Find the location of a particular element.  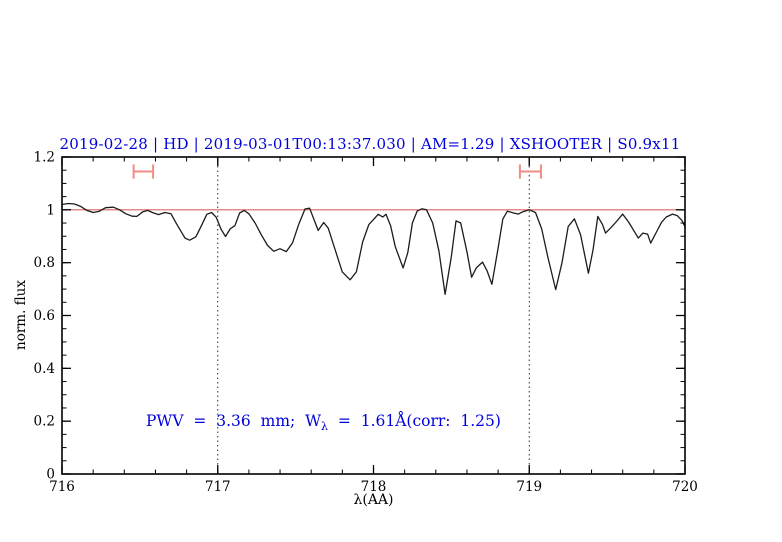

y-axis-label: norm. flux is located at coordinates (21, 315).